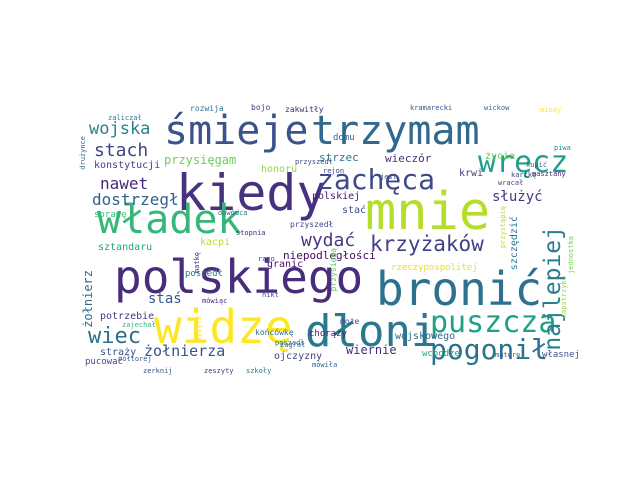 Image resolution: width=640 pixels, height=480 pixels. What do you see at coordinates (339, 157) in the screenshot?
I see `word-cloud-word: strzec` at bounding box center [339, 157].